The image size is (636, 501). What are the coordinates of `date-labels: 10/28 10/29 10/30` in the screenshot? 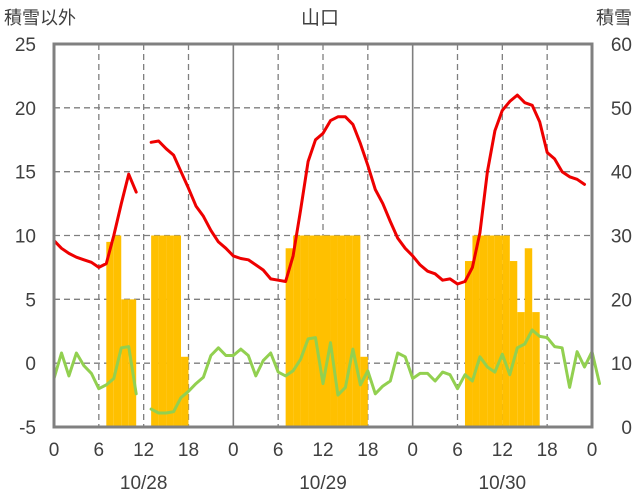 It's located at (323, 483).